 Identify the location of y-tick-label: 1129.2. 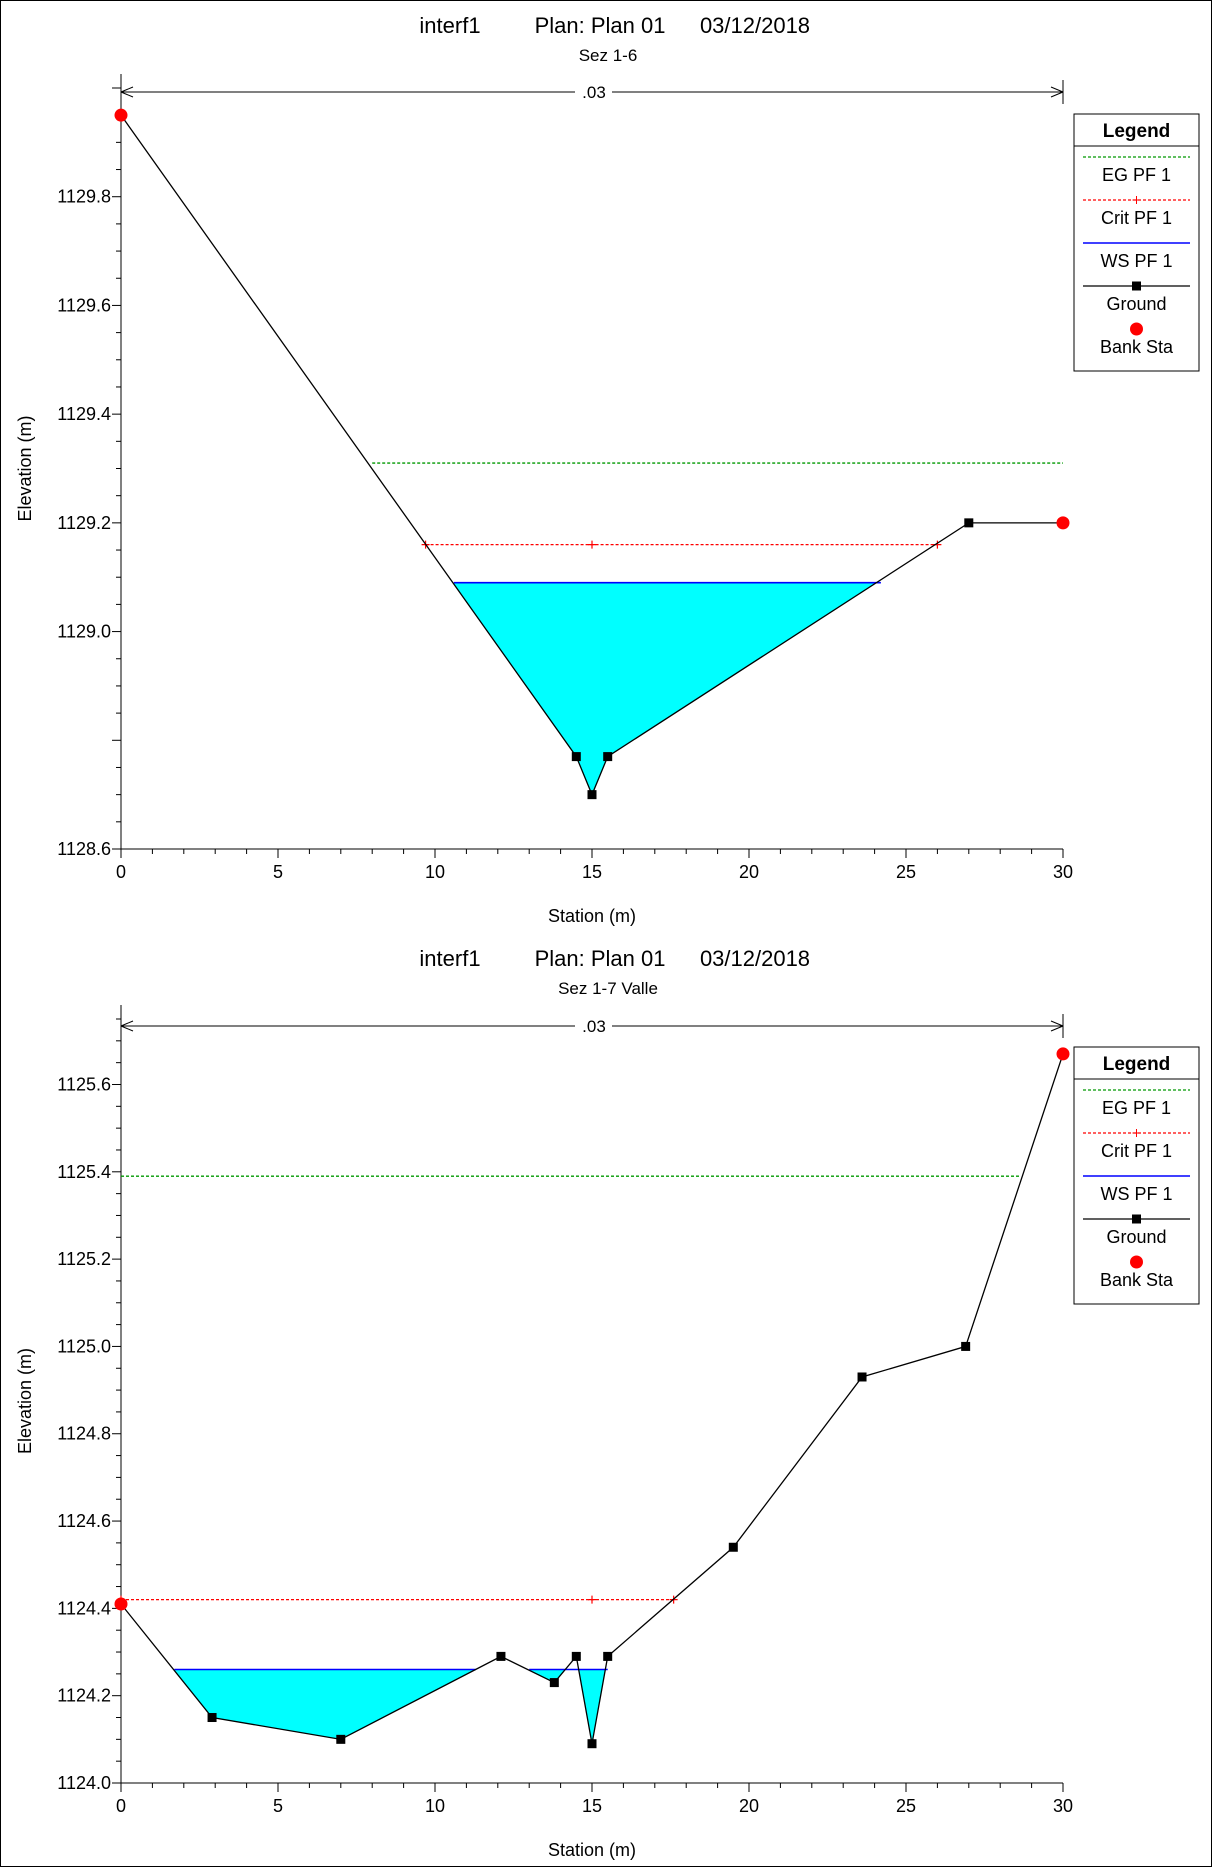
(84, 523).